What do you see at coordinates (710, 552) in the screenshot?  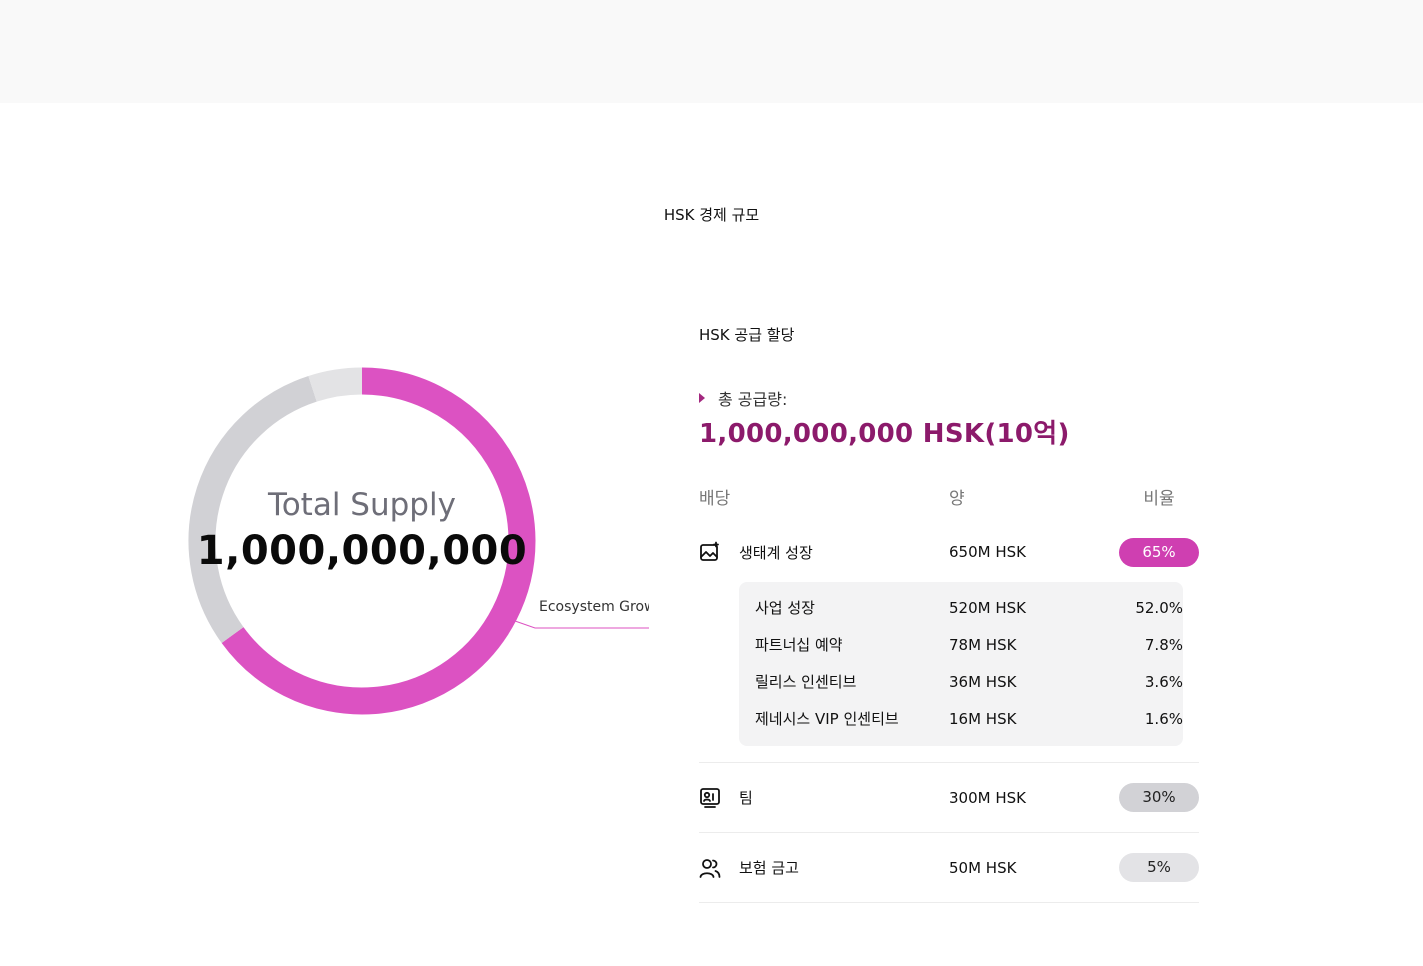 I see `image-sparkle-icon` at bounding box center [710, 552].